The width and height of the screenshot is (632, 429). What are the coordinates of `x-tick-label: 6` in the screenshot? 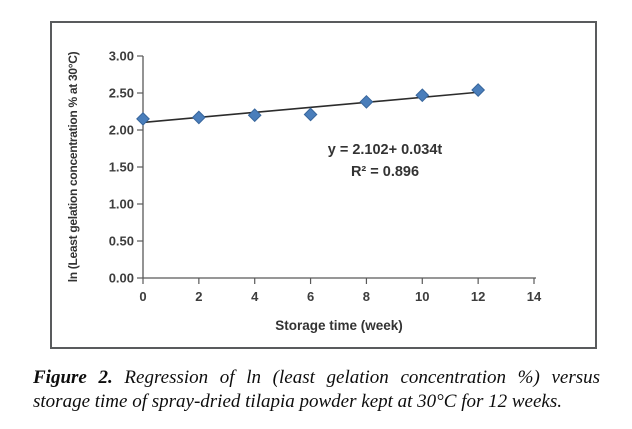 It's located at (310, 296).